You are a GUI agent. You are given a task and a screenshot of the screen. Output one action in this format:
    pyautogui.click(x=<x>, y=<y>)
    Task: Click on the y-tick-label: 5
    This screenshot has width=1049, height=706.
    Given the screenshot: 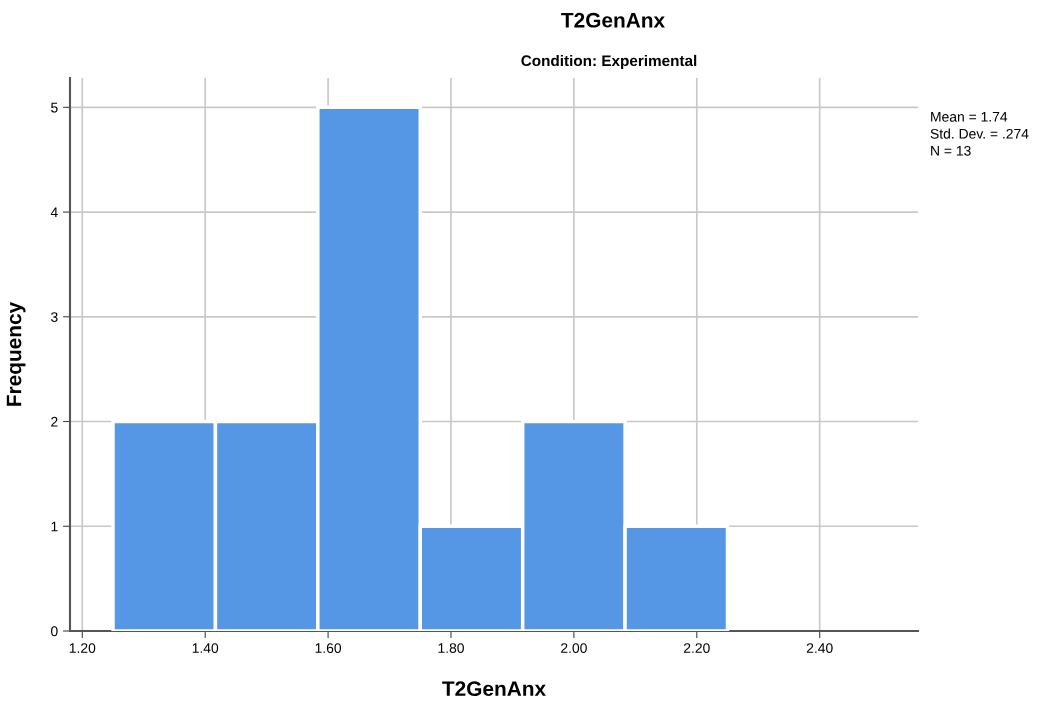 What is the action you would take?
    pyautogui.click(x=54, y=107)
    